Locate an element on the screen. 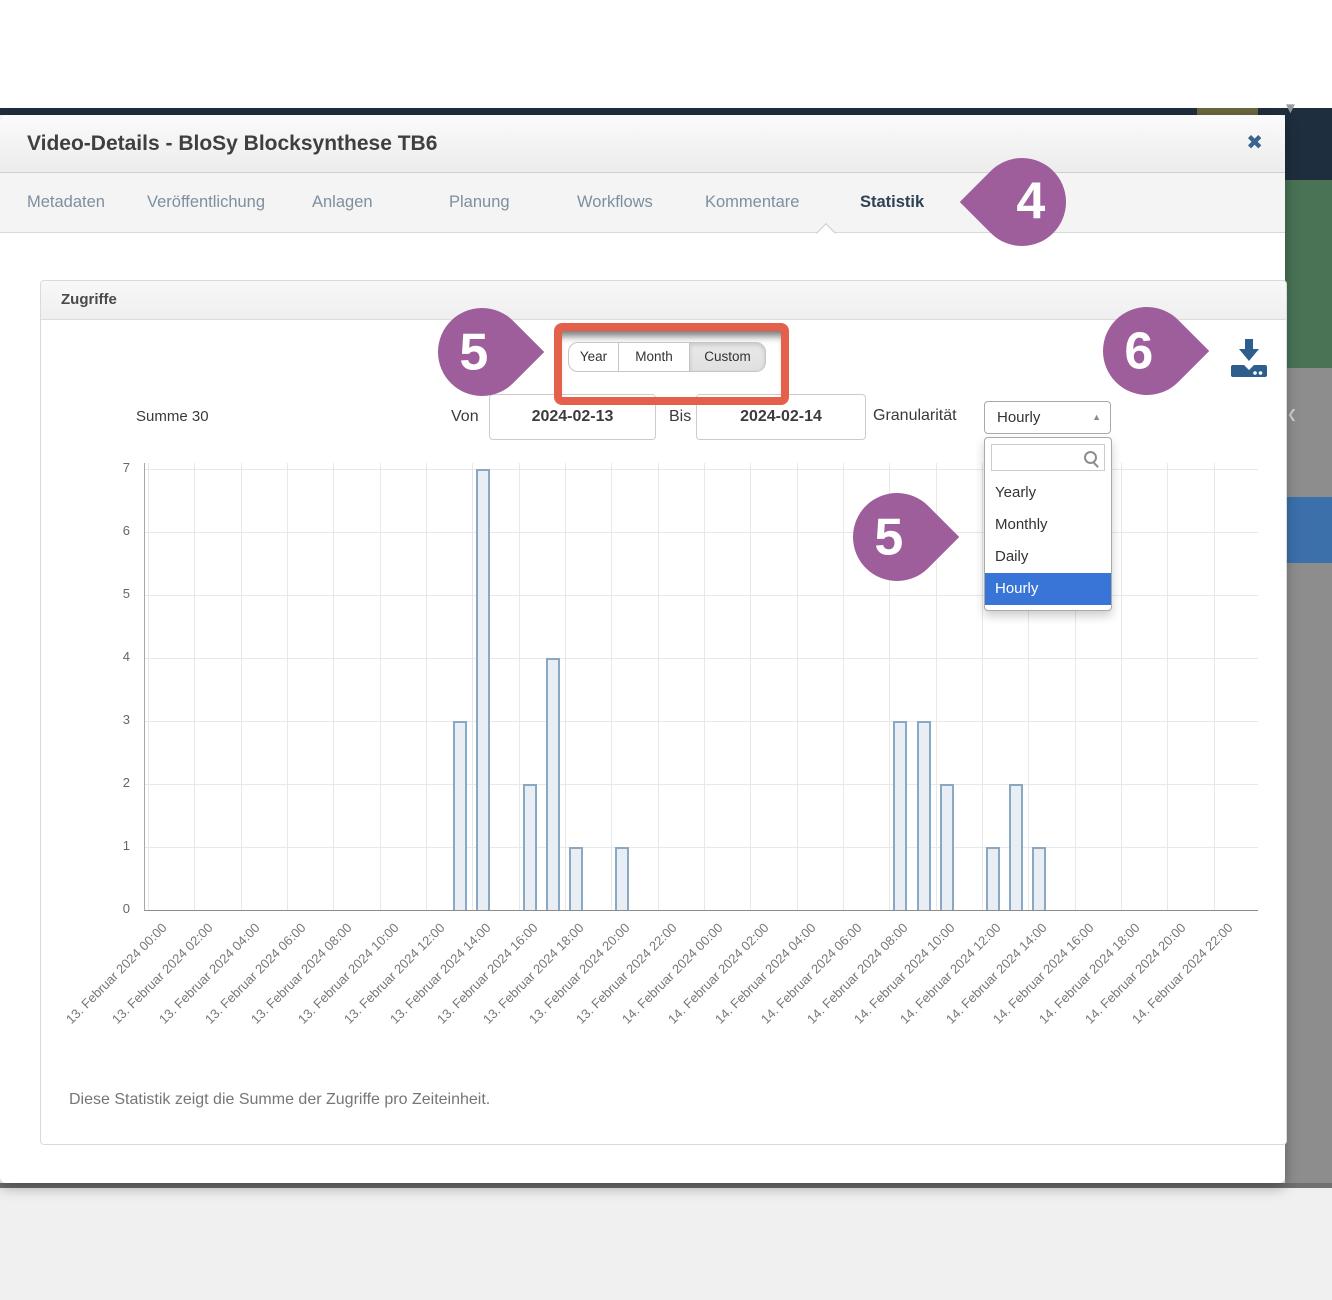 This screenshot has height=1300, width=1332. year-button: Year is located at coordinates (593, 357).